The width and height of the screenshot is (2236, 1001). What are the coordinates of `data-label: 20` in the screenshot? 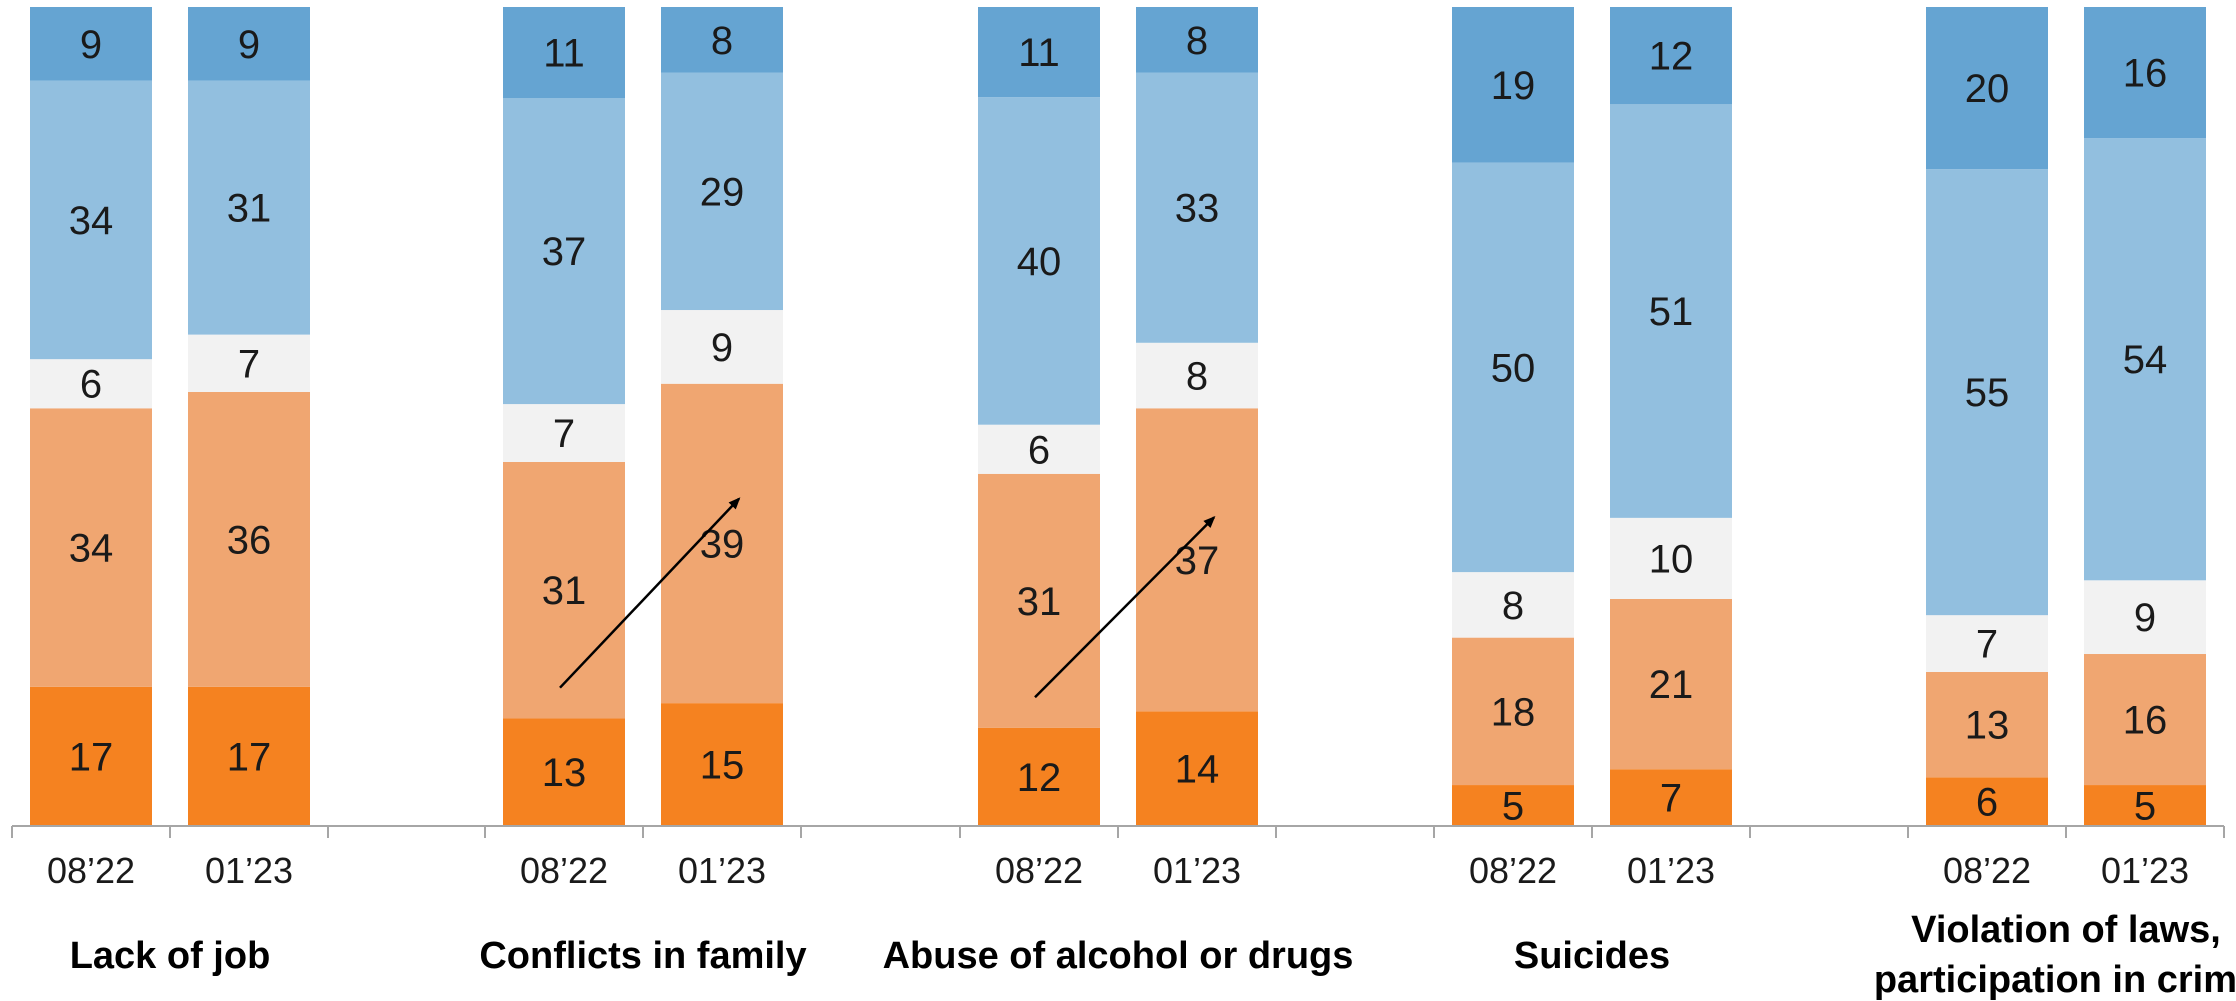 It's located at (1987, 89).